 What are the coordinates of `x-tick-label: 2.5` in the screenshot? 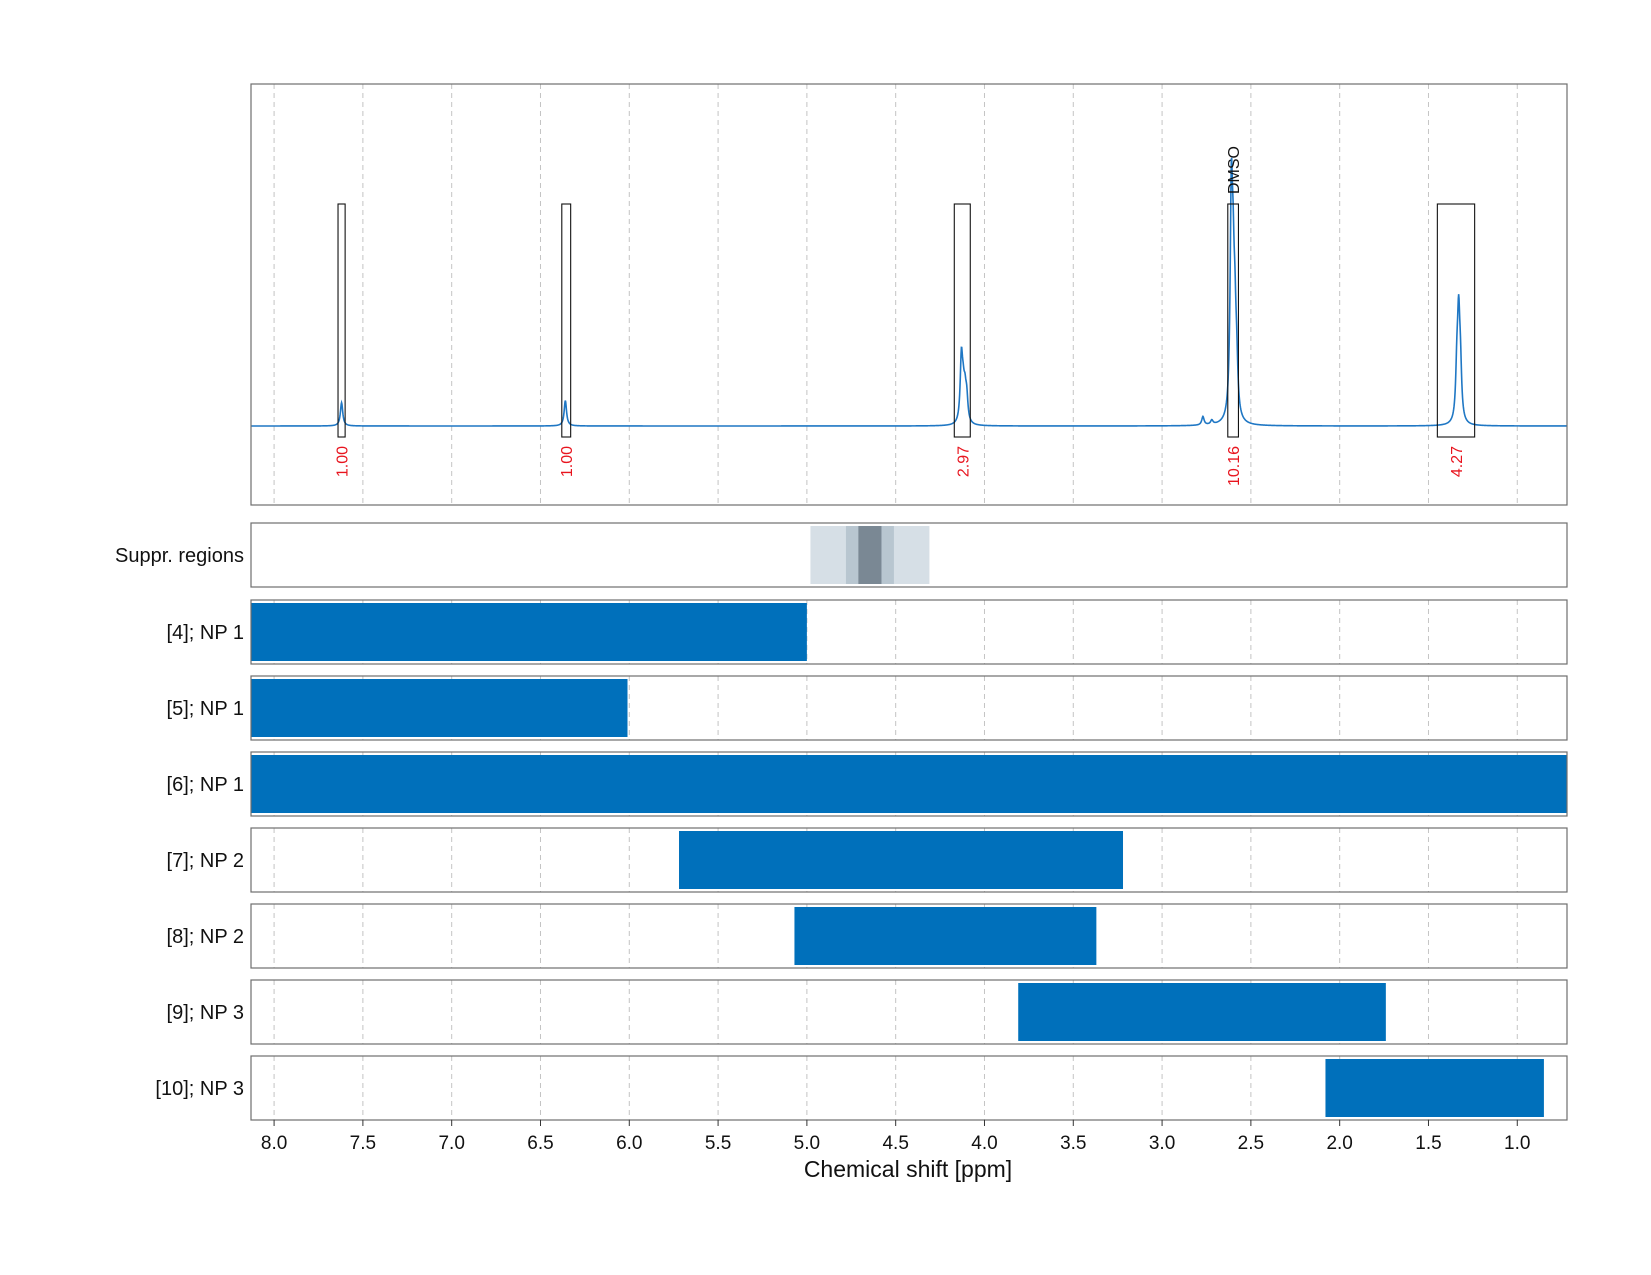 It's located at (1251, 1143).